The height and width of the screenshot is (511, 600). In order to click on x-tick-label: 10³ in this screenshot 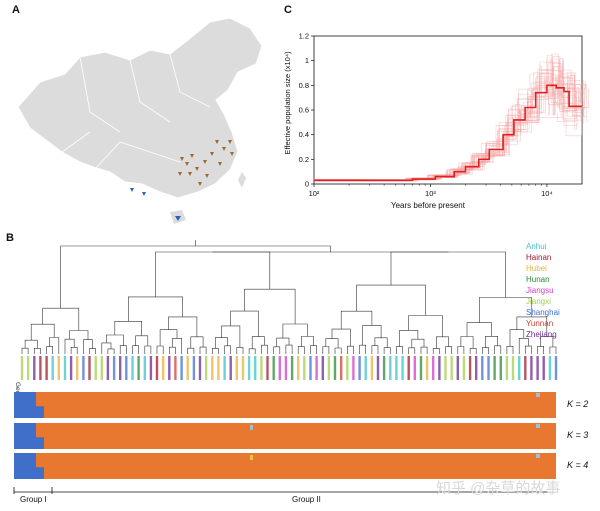, I will do `click(430, 193)`.